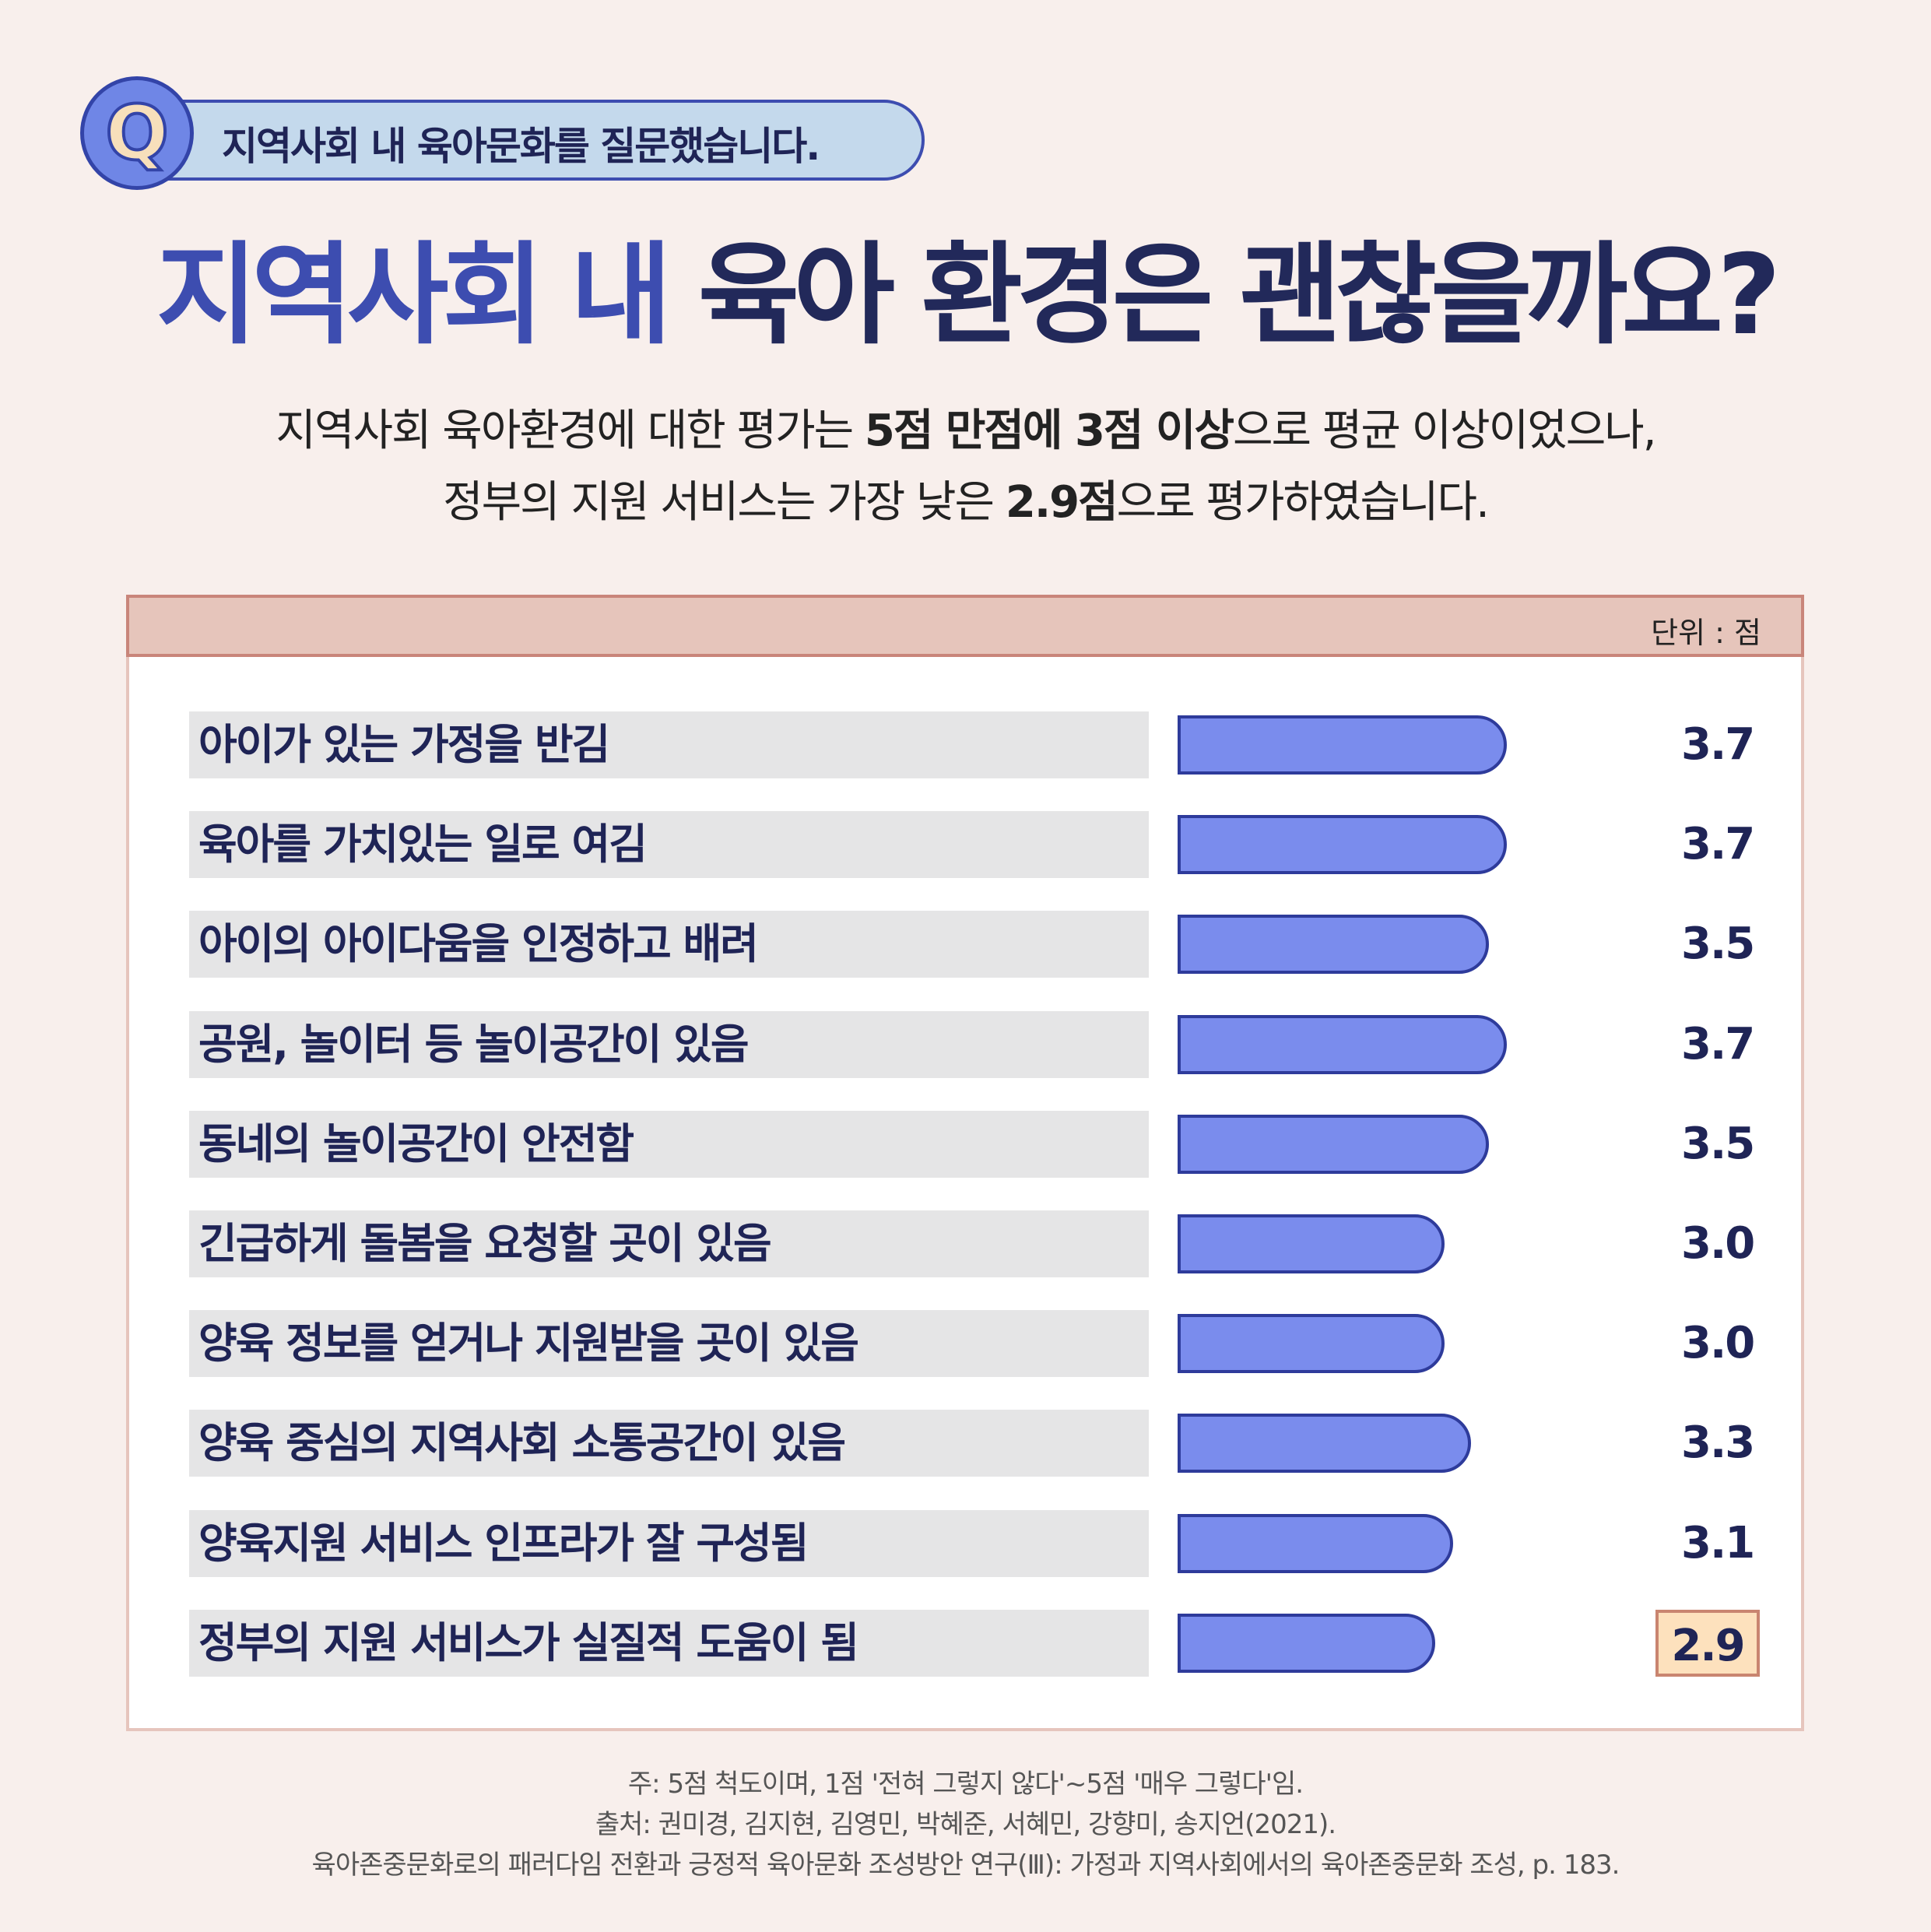 The height and width of the screenshot is (1932, 1931). Describe the element at coordinates (521, 146) in the screenshot. I see `question-text: 지역사회 내 육아문화를 질문했습니다.` at that location.